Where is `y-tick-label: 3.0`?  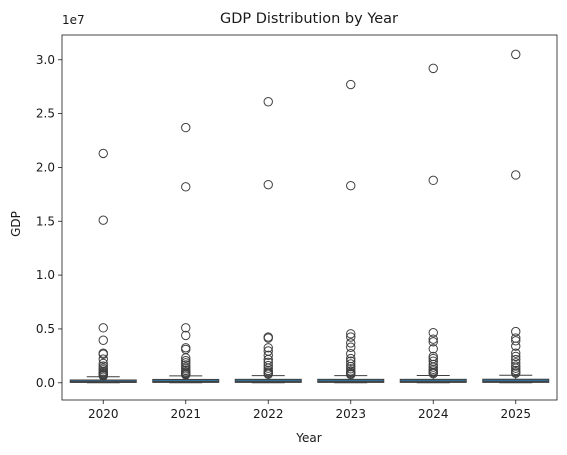 y-tick-label: 3.0 is located at coordinates (45, 60).